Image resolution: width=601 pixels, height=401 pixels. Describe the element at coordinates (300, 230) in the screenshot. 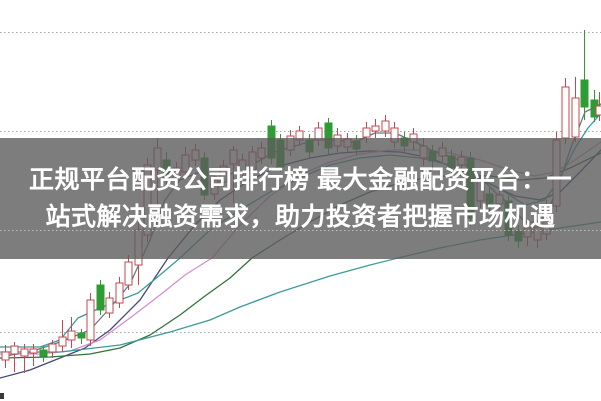

I see `dotted-gridline` at that location.